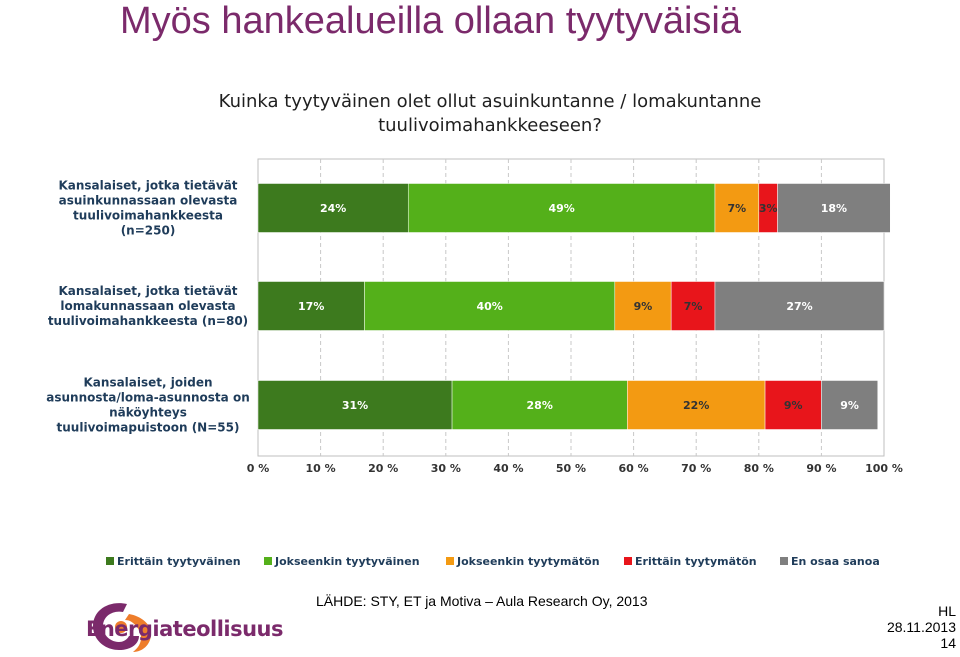  What do you see at coordinates (148, 321) in the screenshot?
I see `category-label: tuulivoimahankkeesta (n=80)` at bounding box center [148, 321].